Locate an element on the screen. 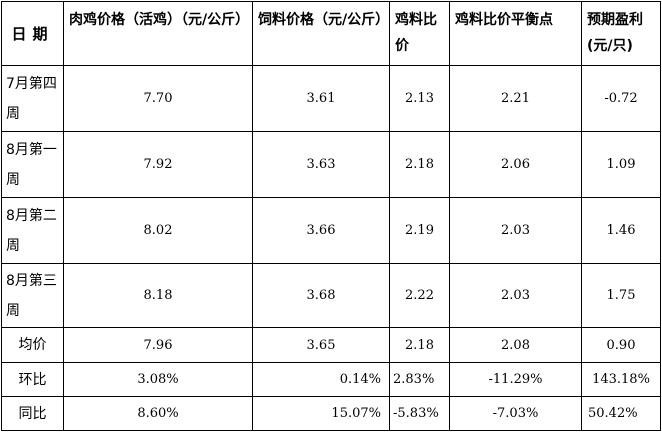 The width and height of the screenshot is (662, 435). cell-feed-price: 0.14% is located at coordinates (321, 379).